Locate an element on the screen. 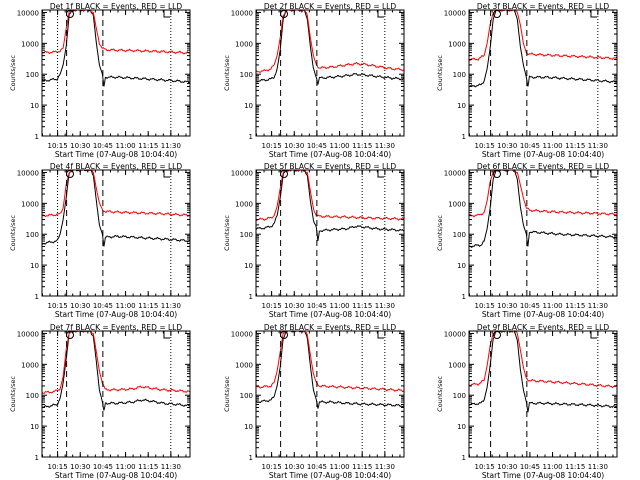  panel-title: Det 7f BLACK = Events, RED = LLD is located at coordinates (116, 327).